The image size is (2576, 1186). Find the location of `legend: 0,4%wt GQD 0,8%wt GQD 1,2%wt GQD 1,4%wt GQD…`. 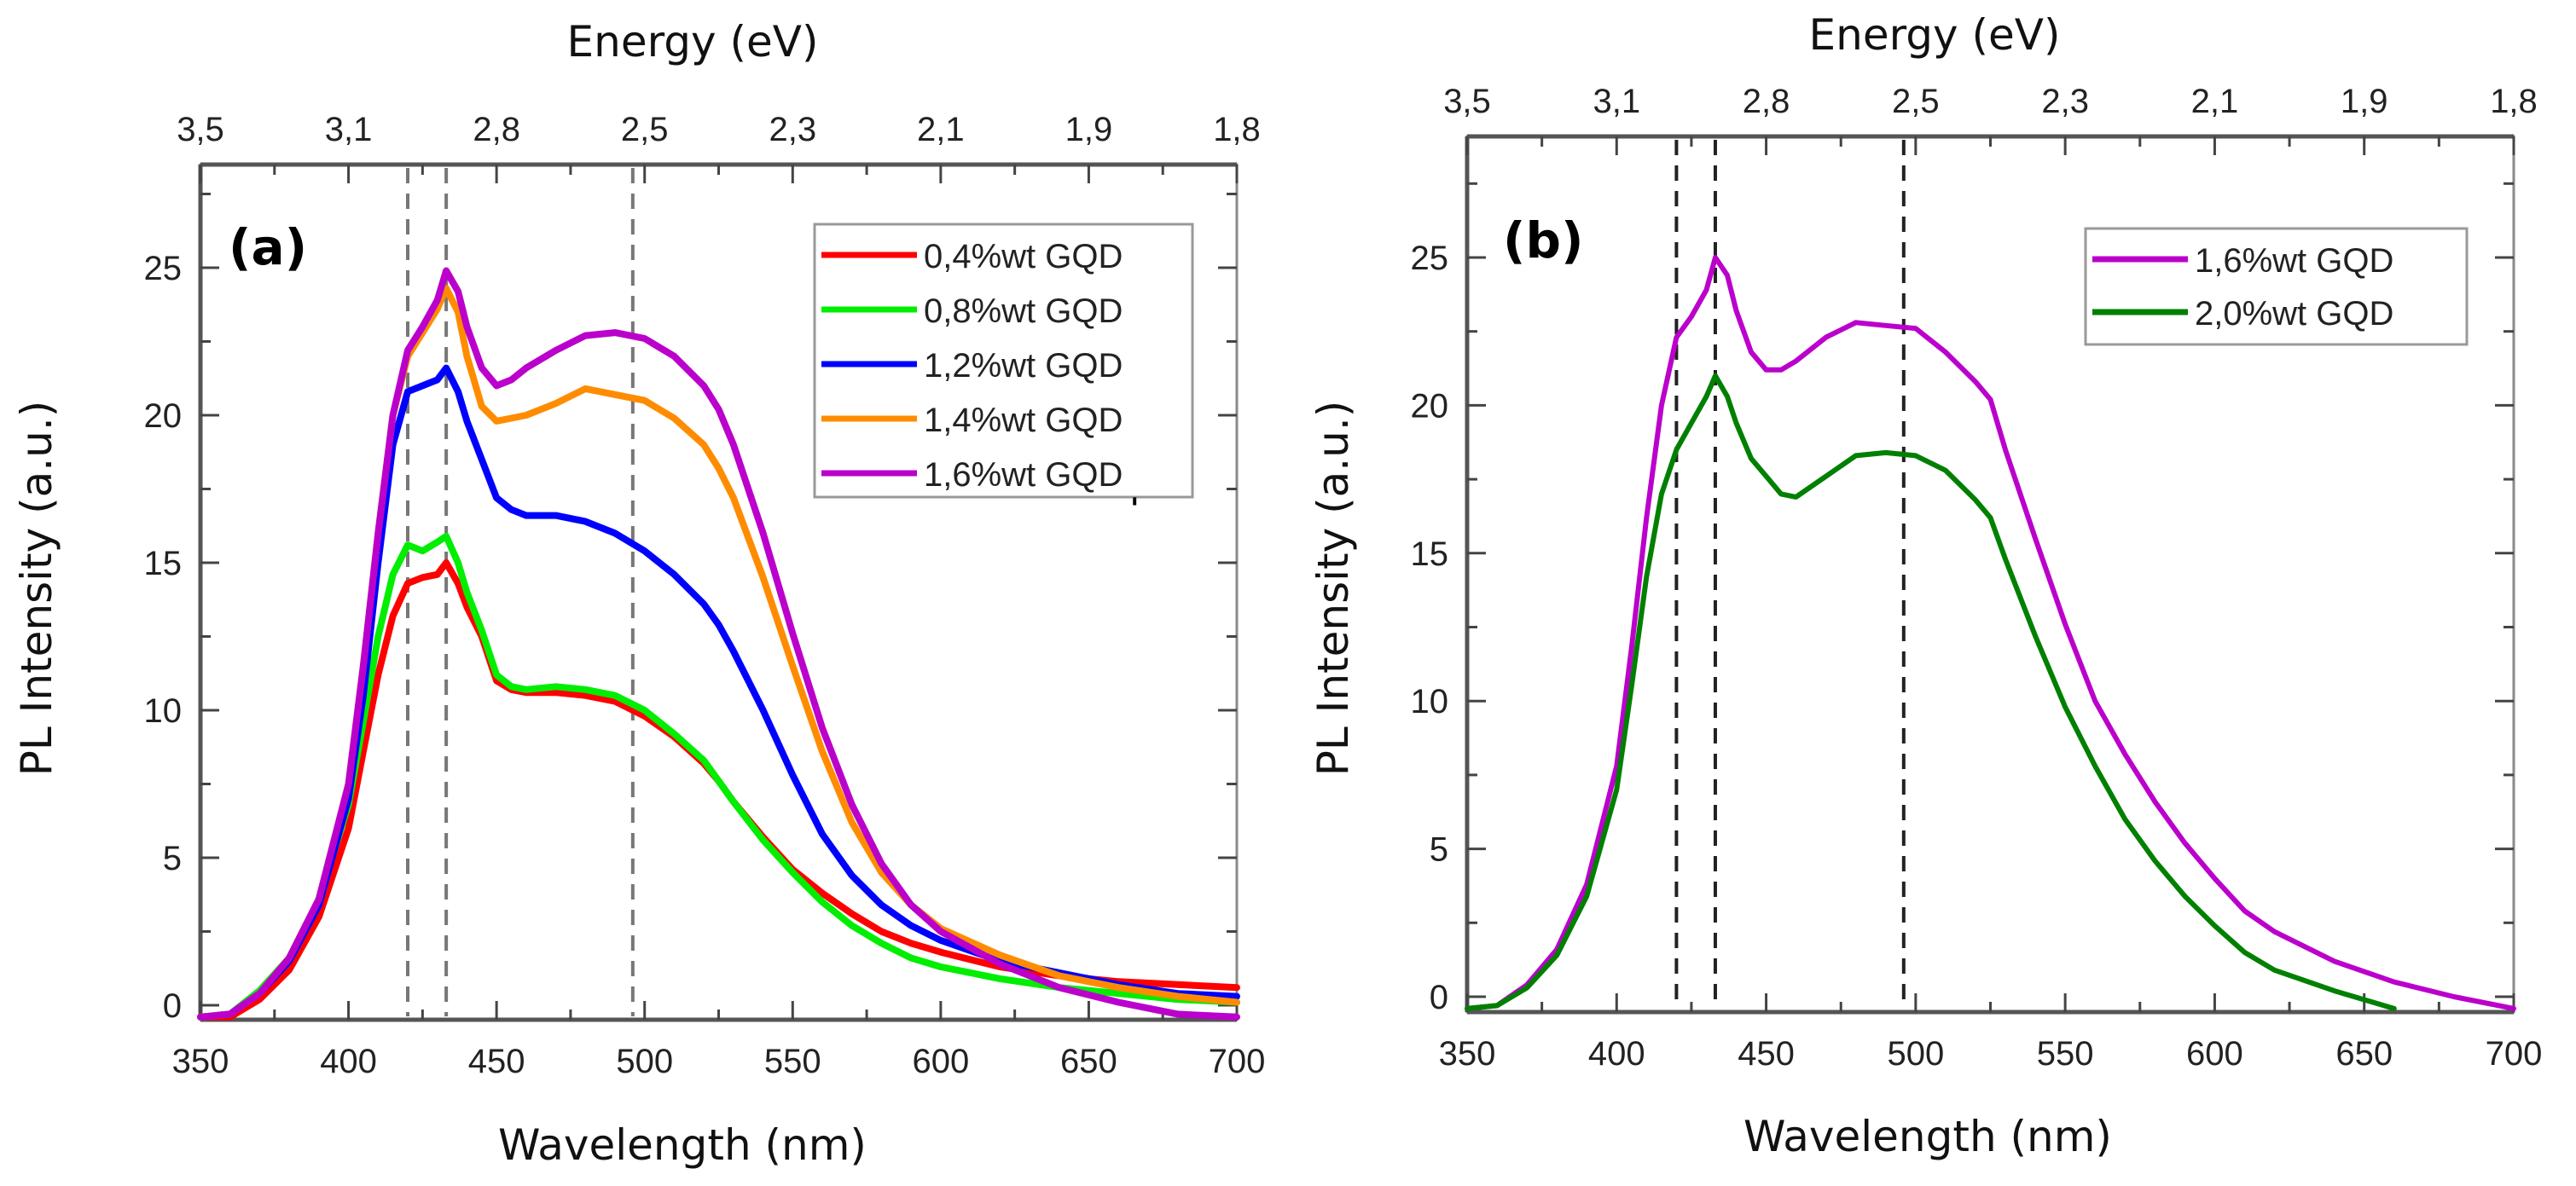

legend: 0,4%wt GQD 0,8%wt GQD 1,2%wt GQD 1,4%wt GQD… is located at coordinates (1003, 361).